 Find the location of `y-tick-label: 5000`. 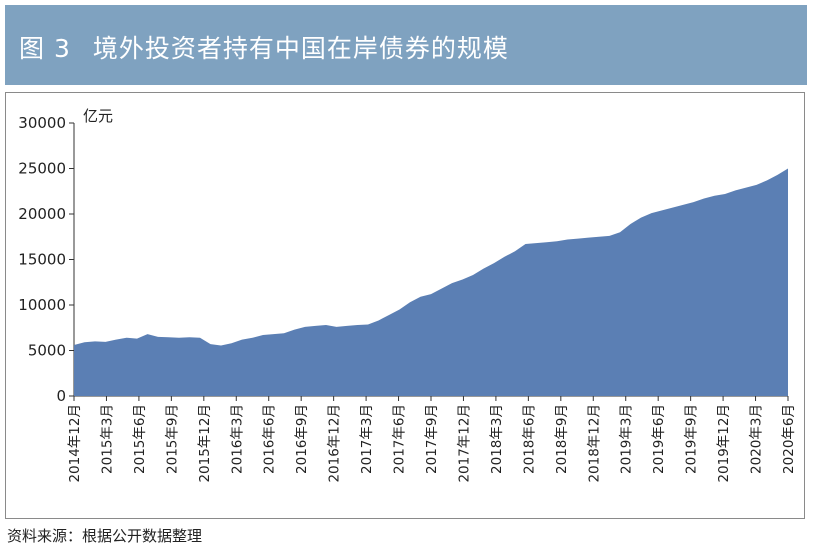

y-tick-label: 5000 is located at coordinates (47, 351).